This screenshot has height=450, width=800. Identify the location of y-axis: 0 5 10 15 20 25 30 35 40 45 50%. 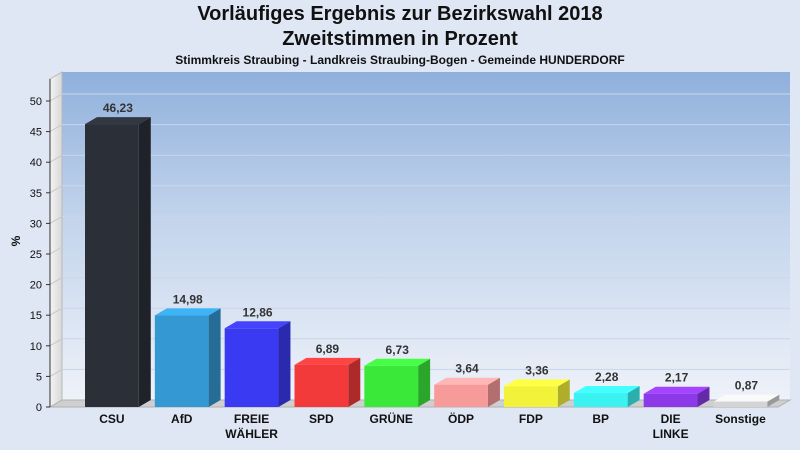
(30, 246).